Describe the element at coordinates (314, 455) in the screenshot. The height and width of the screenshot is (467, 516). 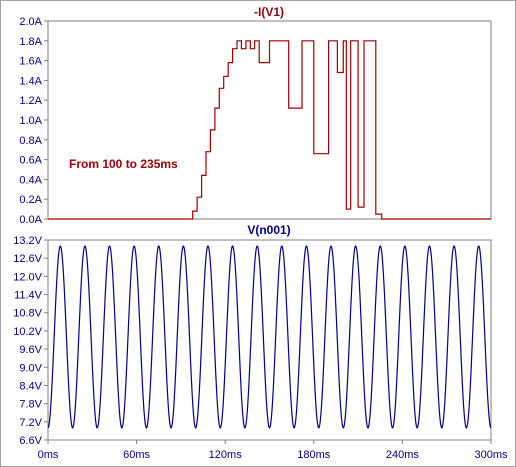
I see `x-tick-label: 180ms` at that location.